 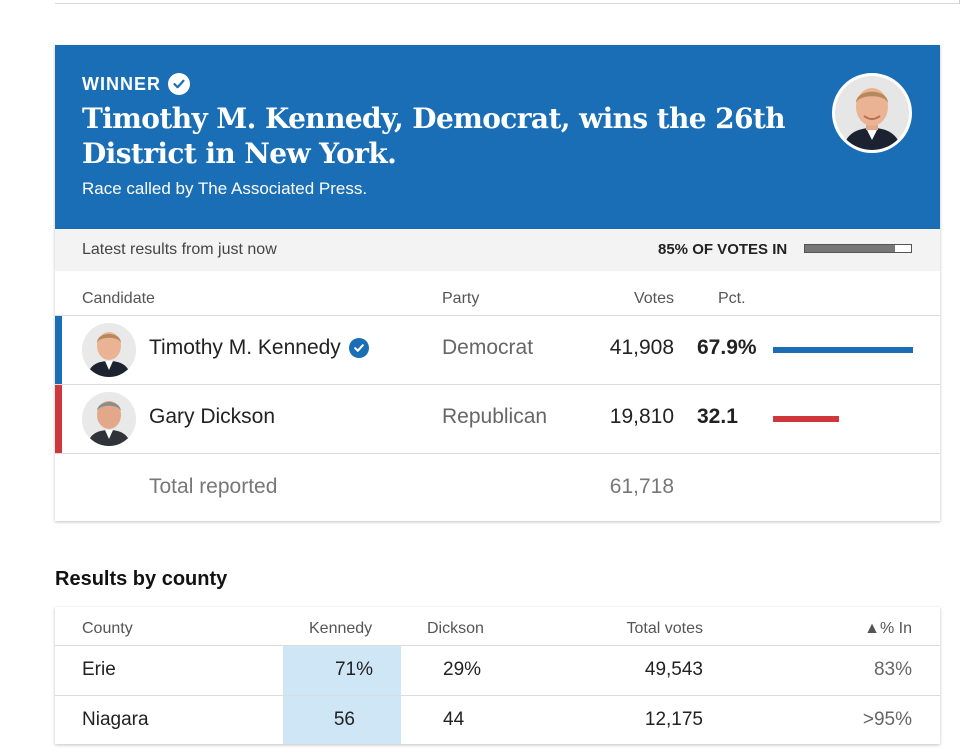 What do you see at coordinates (850, 248) in the screenshot?
I see `votes-in-progress-fill` at bounding box center [850, 248].